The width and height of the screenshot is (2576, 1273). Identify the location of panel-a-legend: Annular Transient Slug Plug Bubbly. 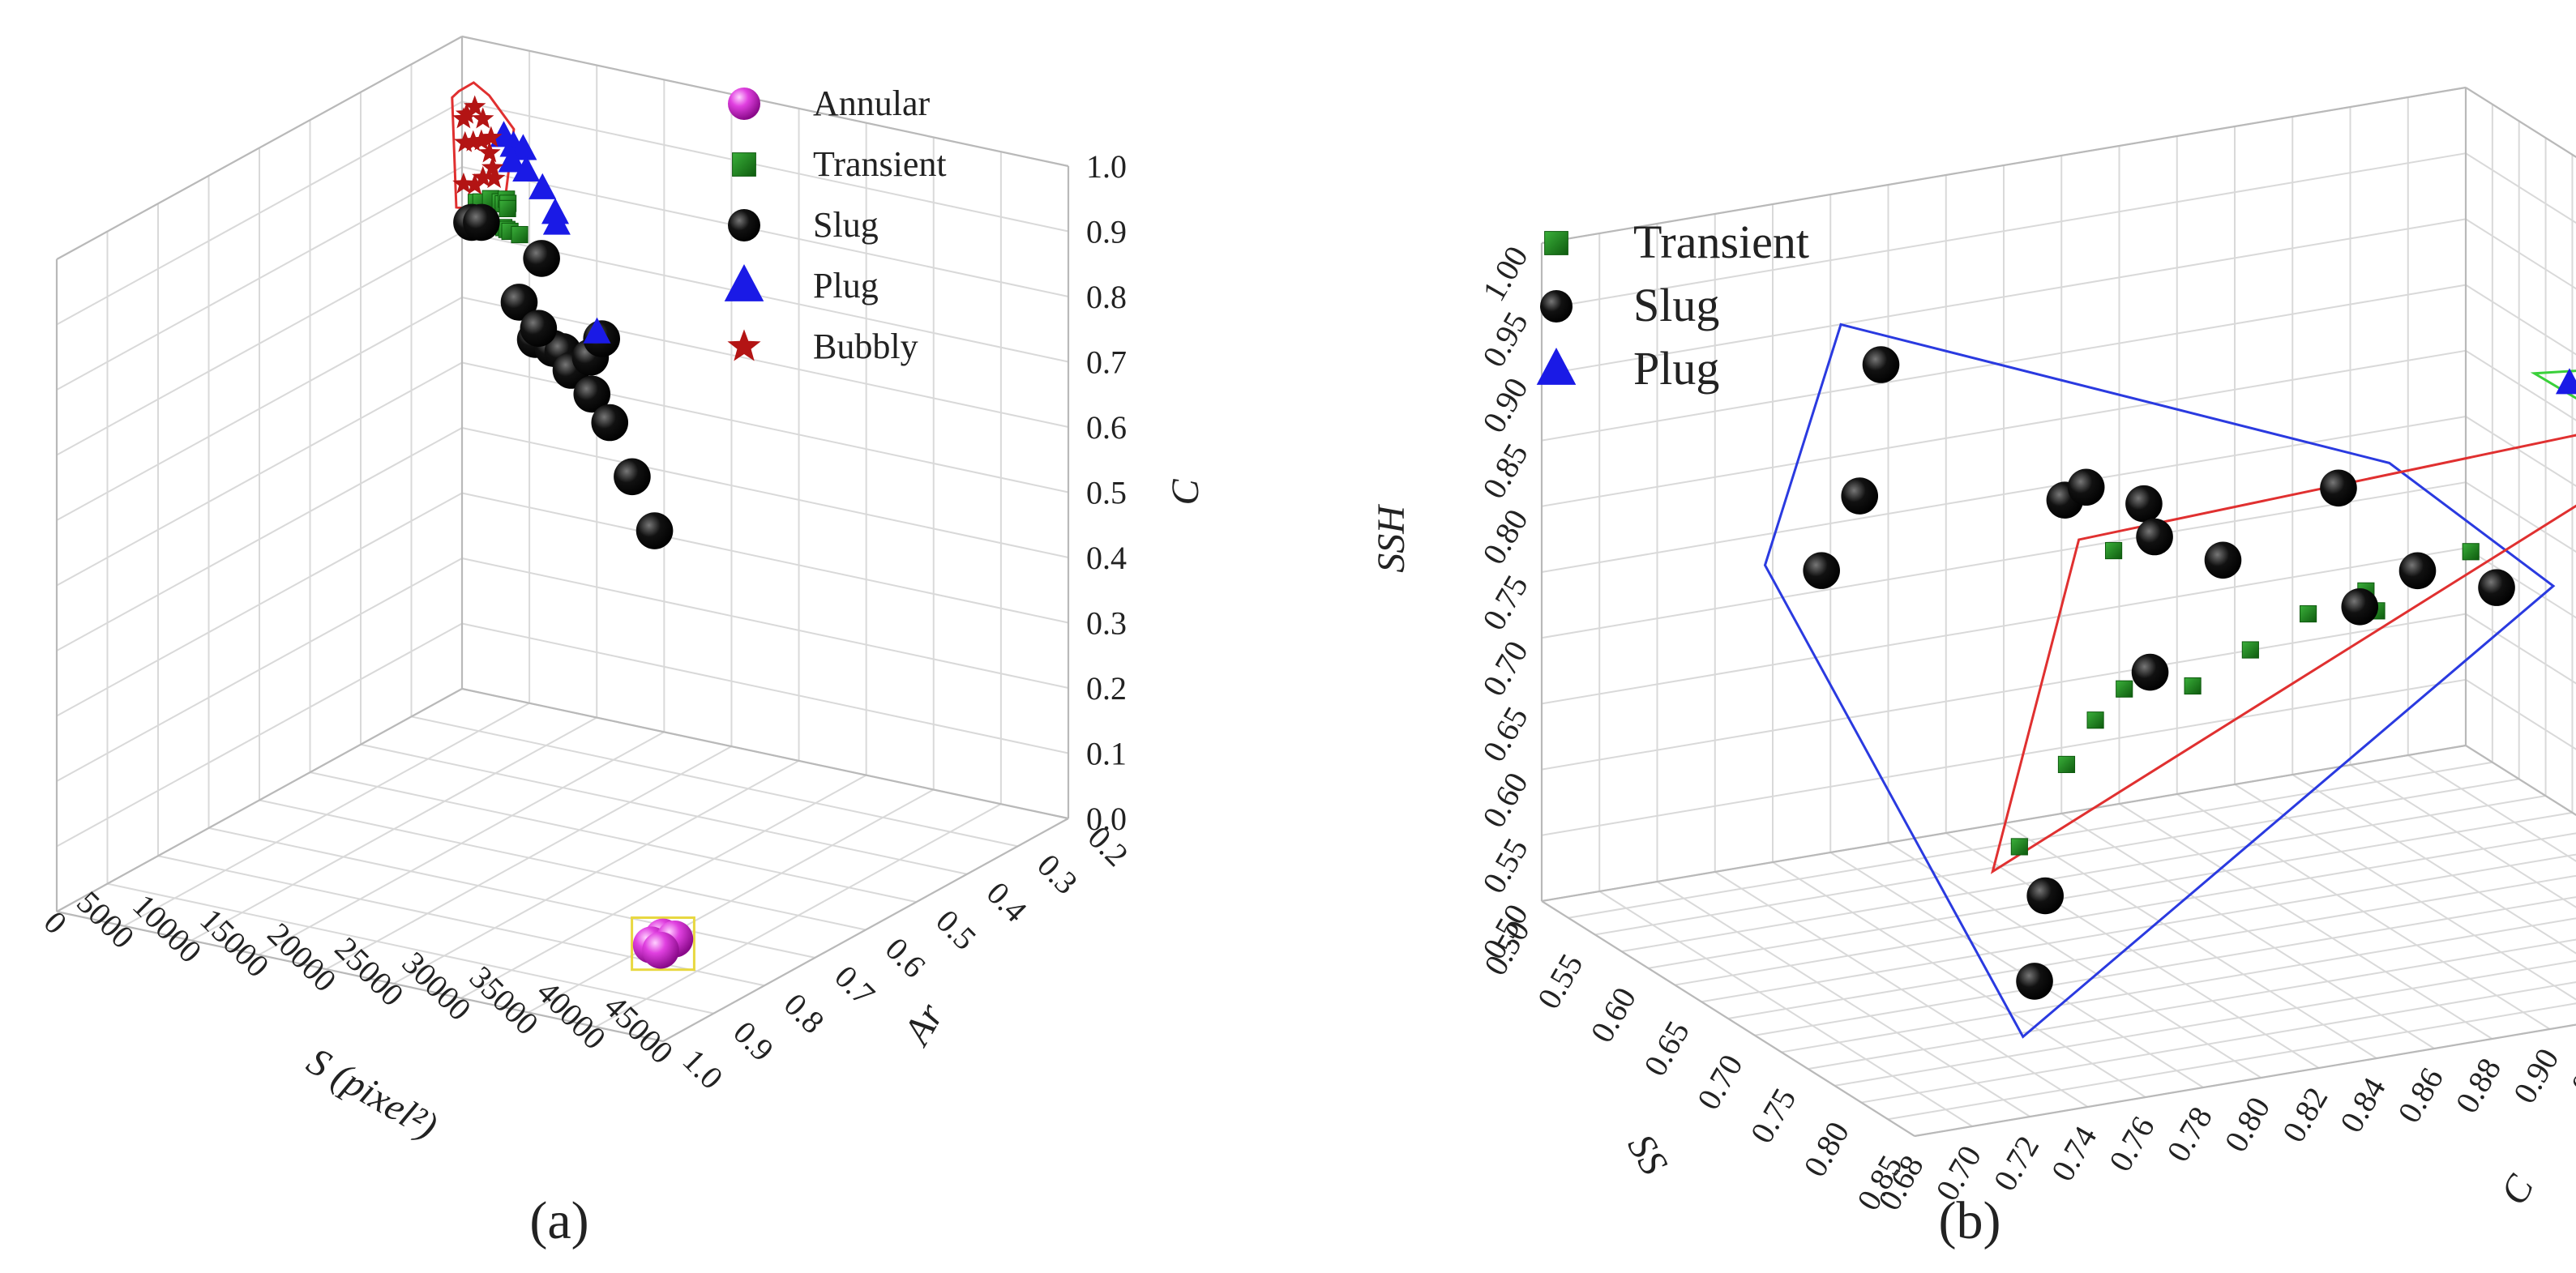
(836, 225).